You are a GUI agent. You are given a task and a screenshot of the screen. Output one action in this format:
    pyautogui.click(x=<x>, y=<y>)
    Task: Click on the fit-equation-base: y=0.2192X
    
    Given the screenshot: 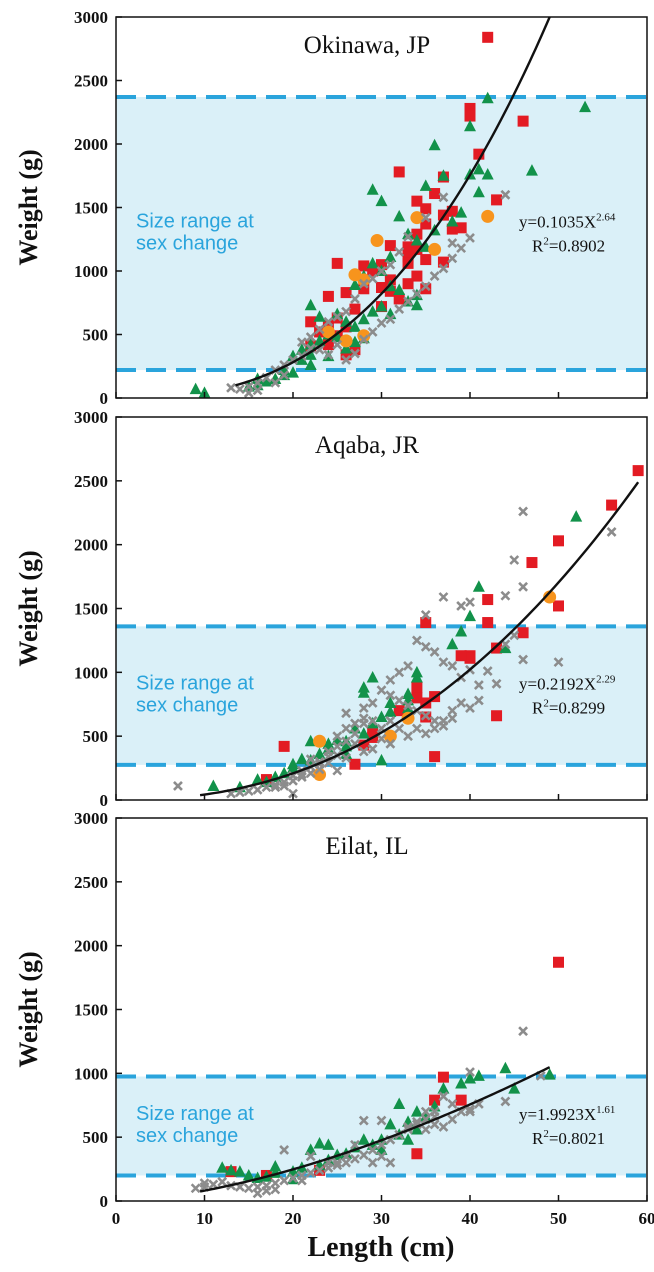 What is the action you would take?
    pyautogui.click(x=557, y=684)
    